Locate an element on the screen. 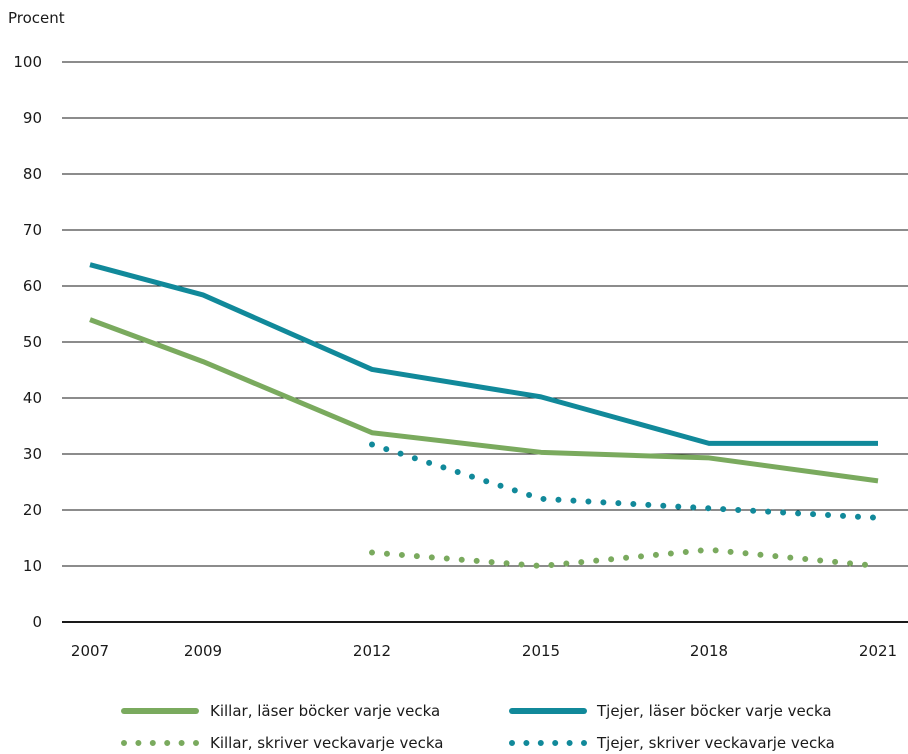  y-tick-label: 10 is located at coordinates (32, 566).